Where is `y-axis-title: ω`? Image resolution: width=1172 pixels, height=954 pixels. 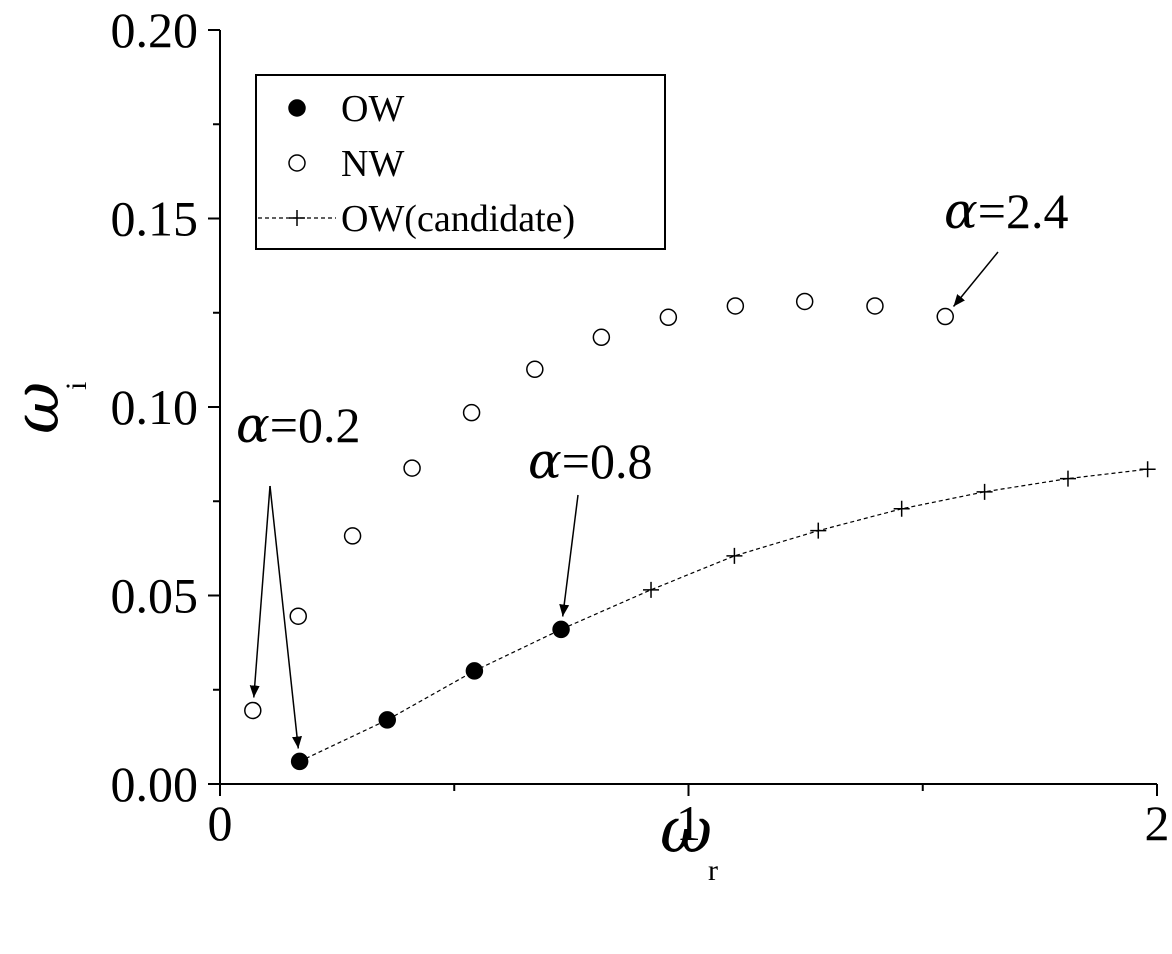
y-axis-title: ω is located at coordinates (37, 408).